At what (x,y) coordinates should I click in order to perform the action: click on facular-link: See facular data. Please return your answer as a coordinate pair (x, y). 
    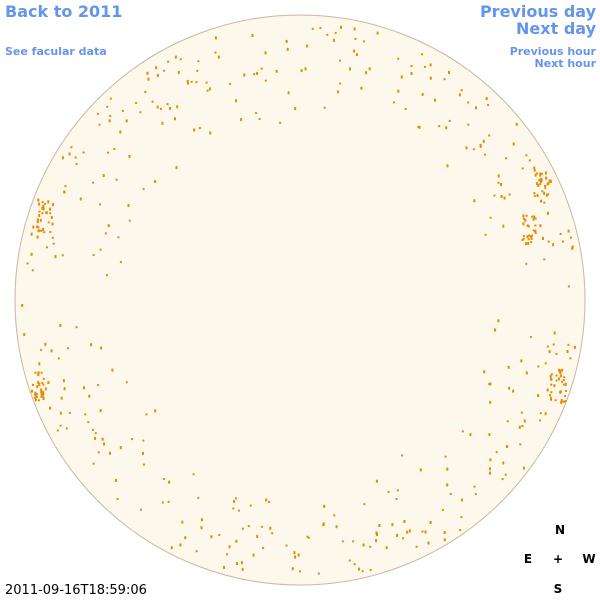
    Looking at the image, I should click on (56, 51).